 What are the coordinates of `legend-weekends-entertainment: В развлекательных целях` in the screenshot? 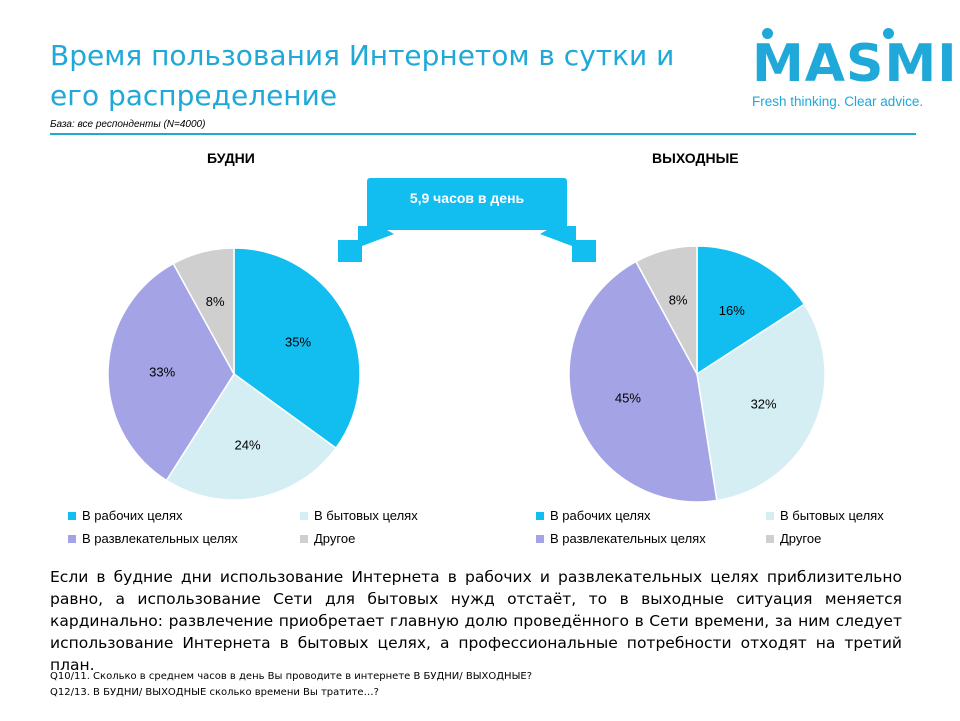 It's located at (621, 538).